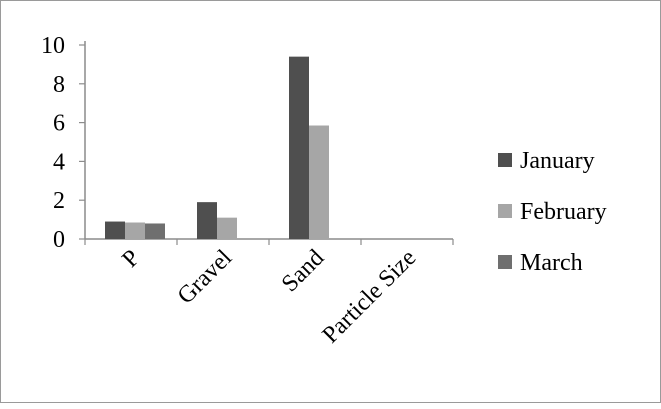  Describe the element at coordinates (551, 263) in the screenshot. I see `legend-label: March` at that location.